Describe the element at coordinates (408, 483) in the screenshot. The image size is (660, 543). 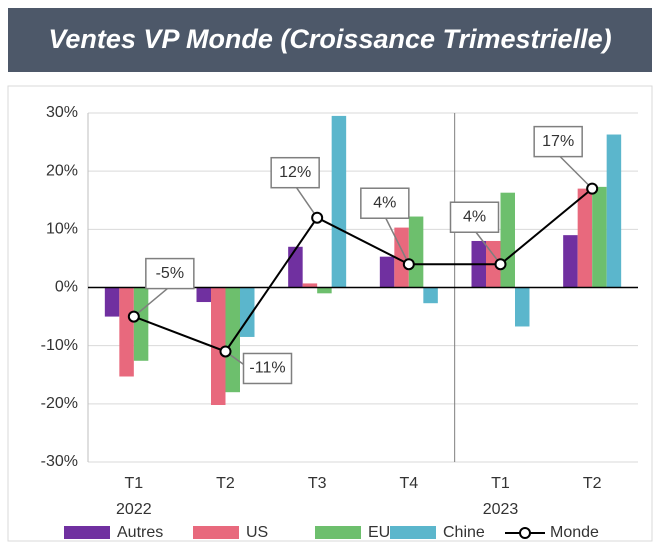
I see `x-tick-label: T4` at that location.